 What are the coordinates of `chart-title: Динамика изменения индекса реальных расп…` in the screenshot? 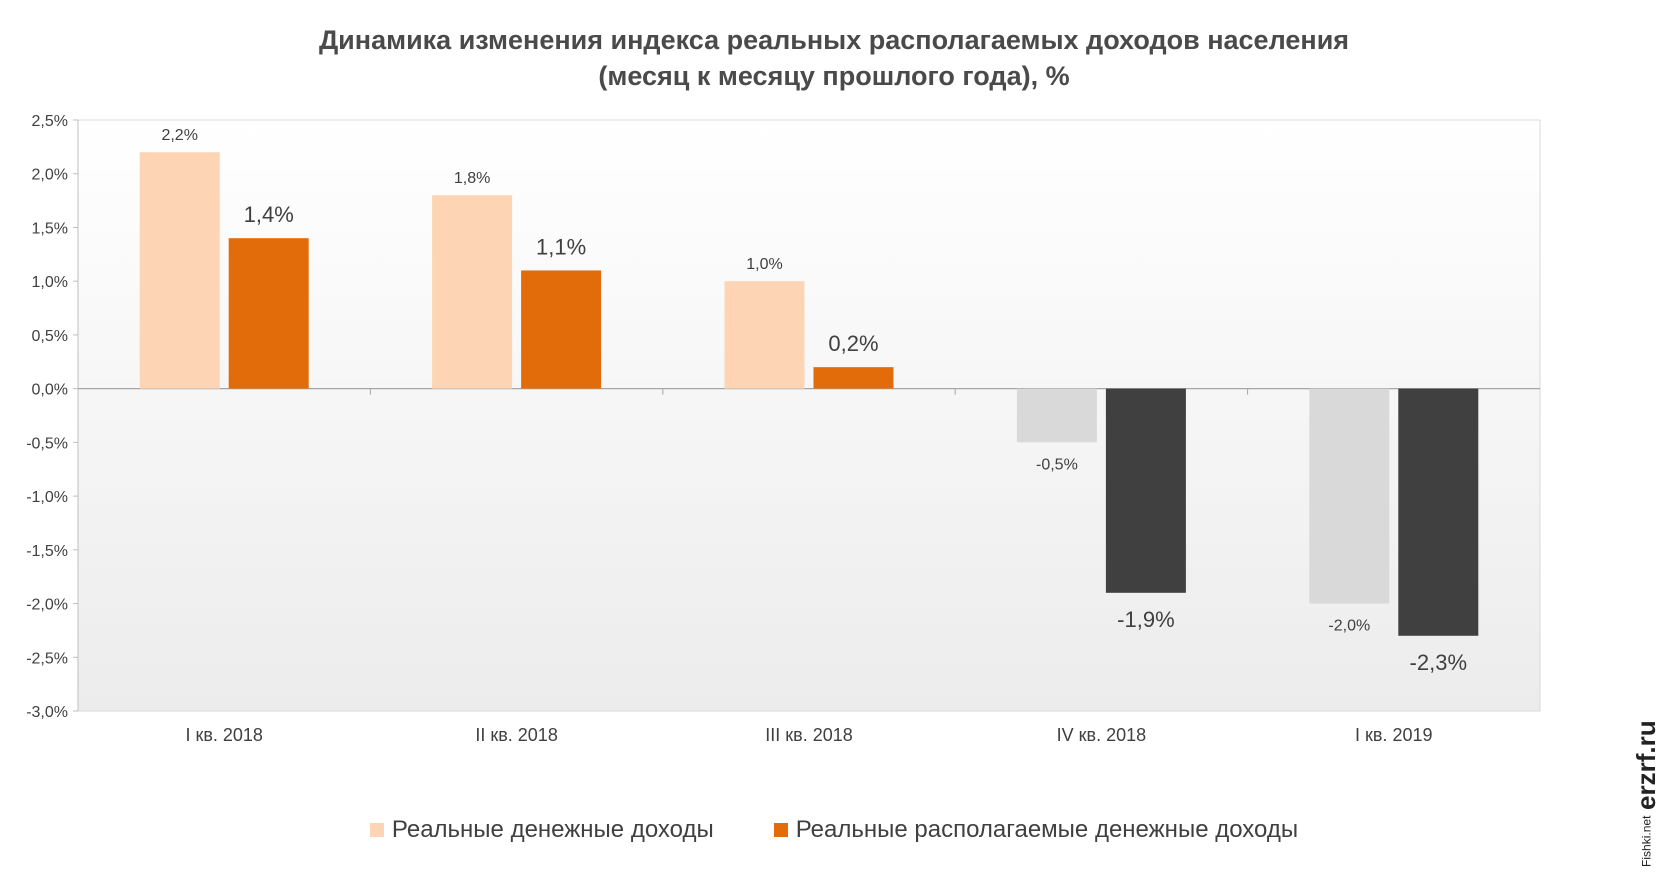 It's located at (834, 40).